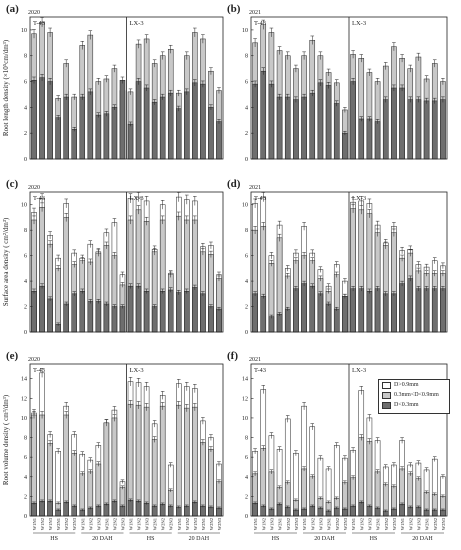 The height and width of the screenshot is (550, 461). What do you see at coordinates (414, 385) in the screenshot?
I see `legend-item-large: D>0.9mm` at bounding box center [414, 385].